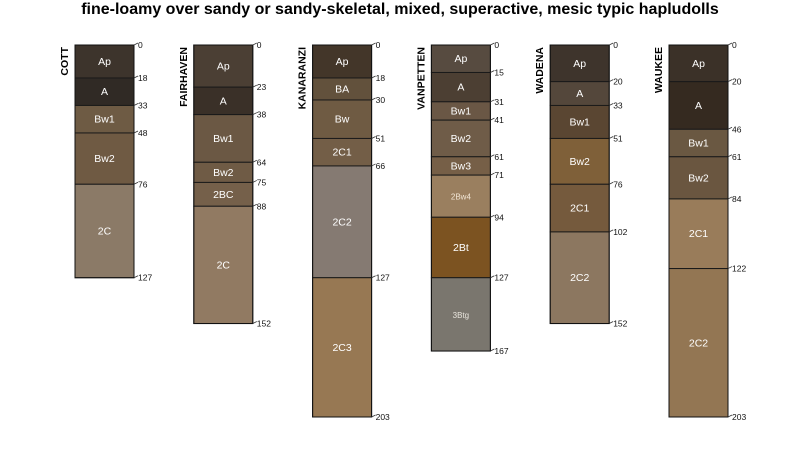 Image resolution: width=800 pixels, height=450 pixels. What do you see at coordinates (501, 351) in the screenshot?
I see `depth-label: 167` at bounding box center [501, 351].